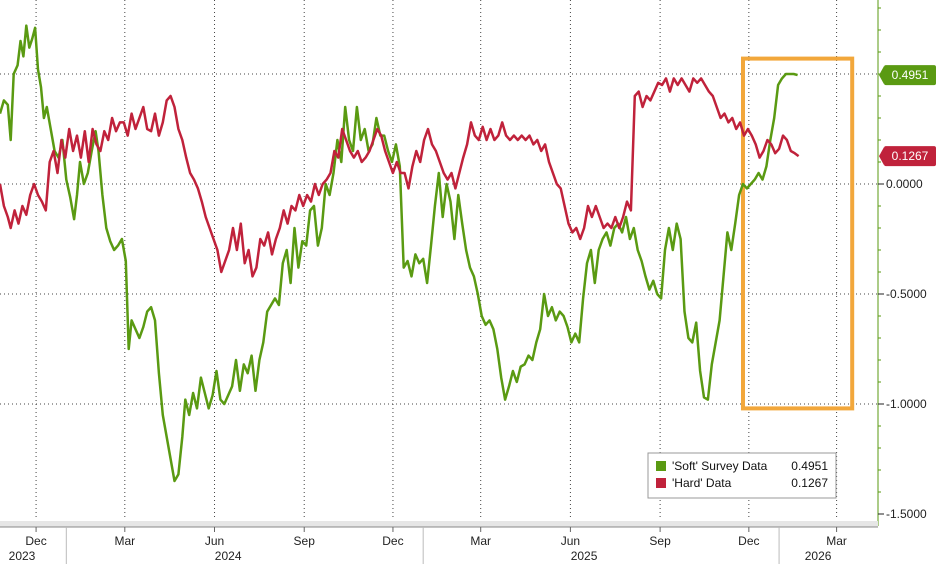 This screenshot has width=936, height=564. What do you see at coordinates (906, 514) in the screenshot?
I see `y-tick-label: -1.5000` at bounding box center [906, 514].